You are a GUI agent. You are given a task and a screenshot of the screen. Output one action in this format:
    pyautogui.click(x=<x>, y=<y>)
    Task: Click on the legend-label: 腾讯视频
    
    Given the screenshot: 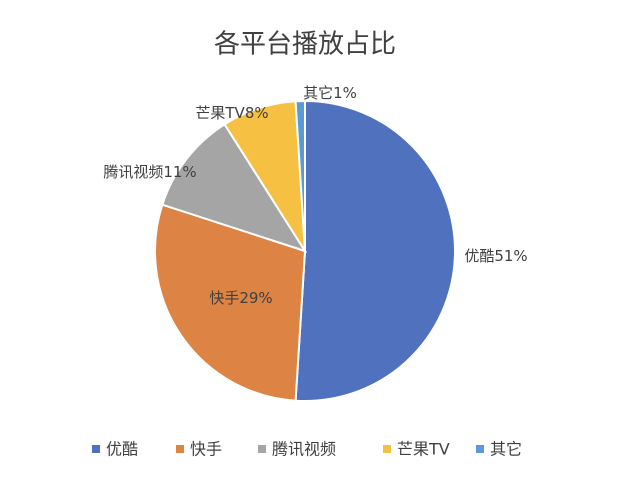 What is the action you would take?
    pyautogui.click(x=304, y=449)
    